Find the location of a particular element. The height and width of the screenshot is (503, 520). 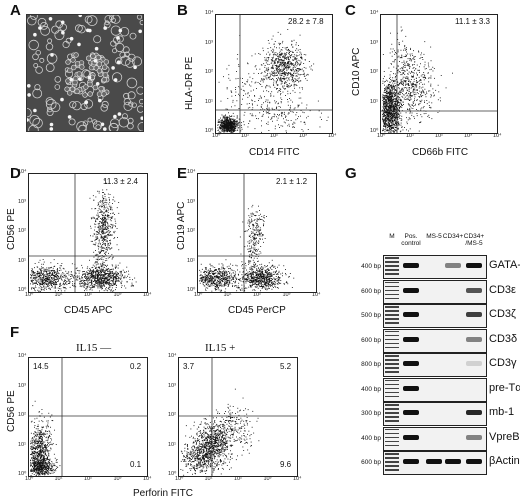

micrograph-drawing is located at coordinates (85, 73).